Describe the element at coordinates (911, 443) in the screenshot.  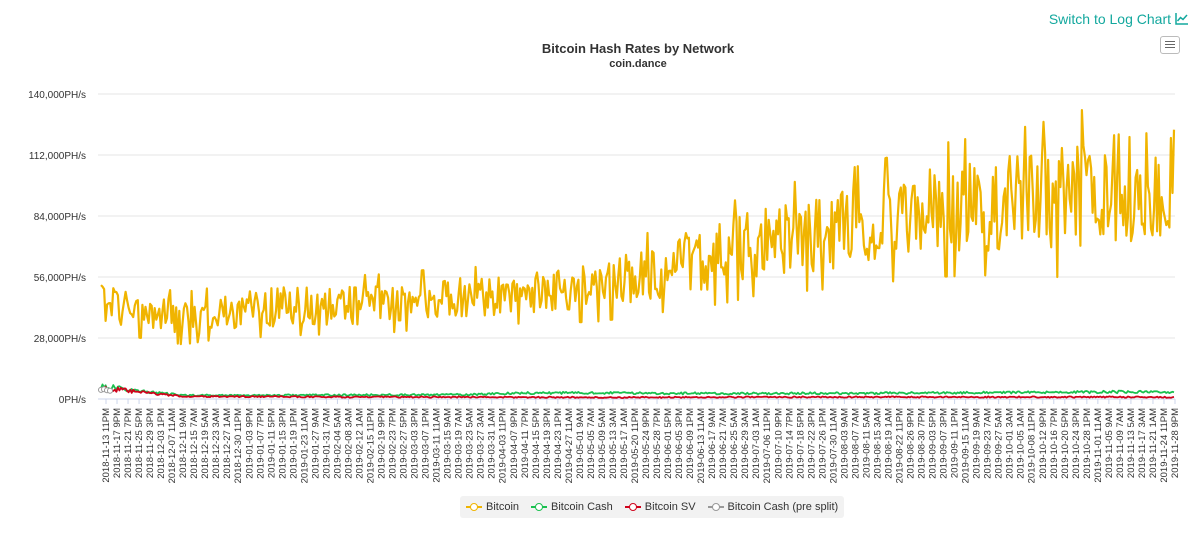
I see `x-tick-label: 2019-08-26 9PM` at that location.